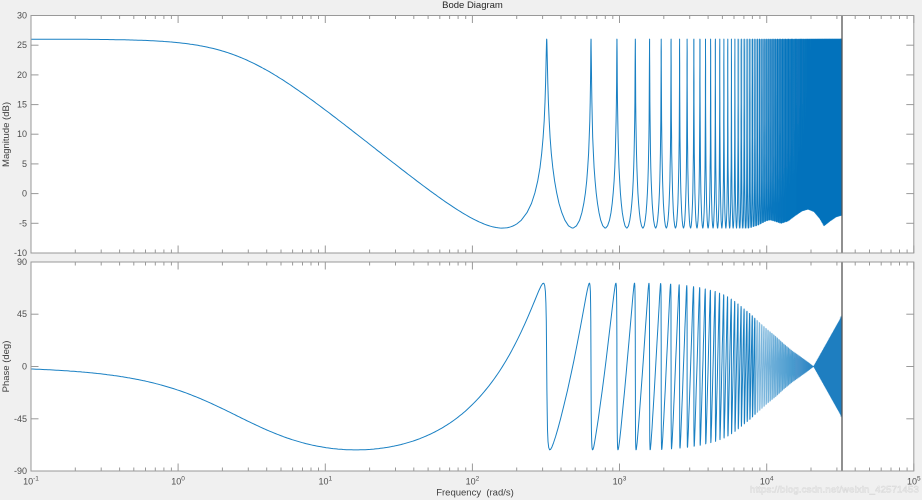 The height and width of the screenshot is (500, 922). Describe the element at coordinates (472, 5) in the screenshot. I see `svg-text: Bode Diagram` at that location.